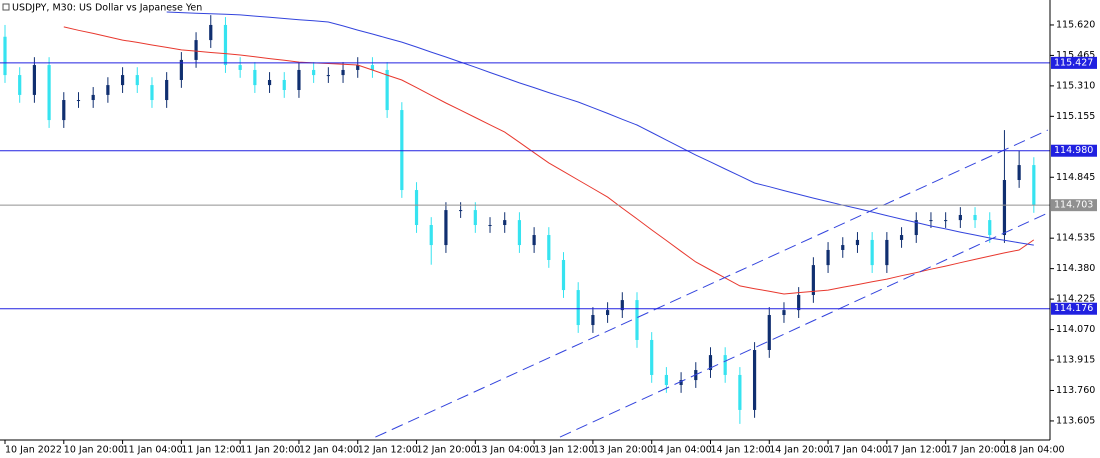 The width and height of the screenshot is (1100, 458). Describe the element at coordinates (1075, 329) in the screenshot. I see `y-tick-label: 114.070` at that location.